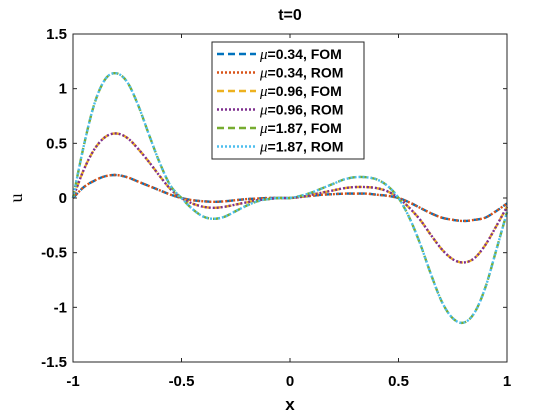 The width and height of the screenshot is (560, 420). What do you see at coordinates (290, 15) in the screenshot?
I see `chart-title: t=0` at bounding box center [290, 15].